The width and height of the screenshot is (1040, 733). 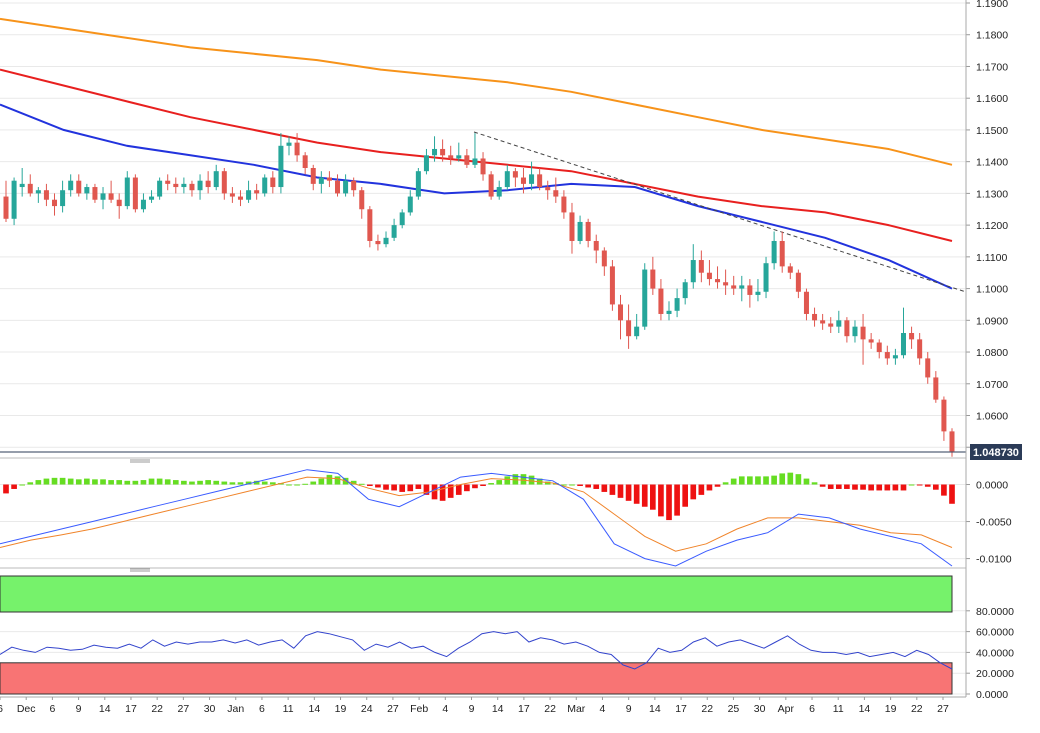 I want to click on y-tick-label: 1.1400, so click(x=992, y=163).